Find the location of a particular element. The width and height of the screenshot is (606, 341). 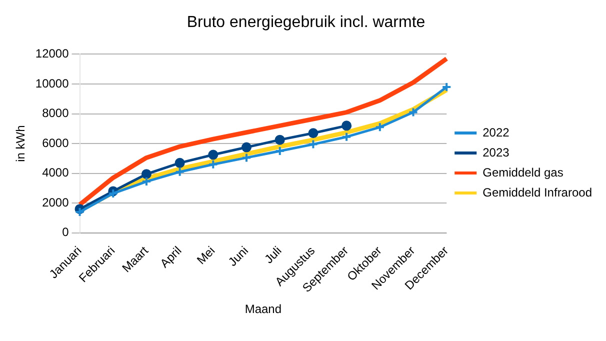

x-axis-title: Maand is located at coordinates (263, 309).